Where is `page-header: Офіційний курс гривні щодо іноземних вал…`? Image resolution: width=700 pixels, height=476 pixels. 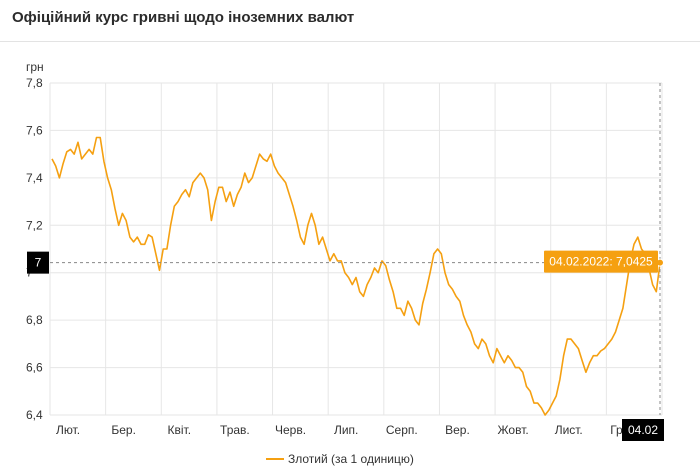 page-header: Офіційний курс гривні щодо іноземних вал… is located at coordinates (350, 21).